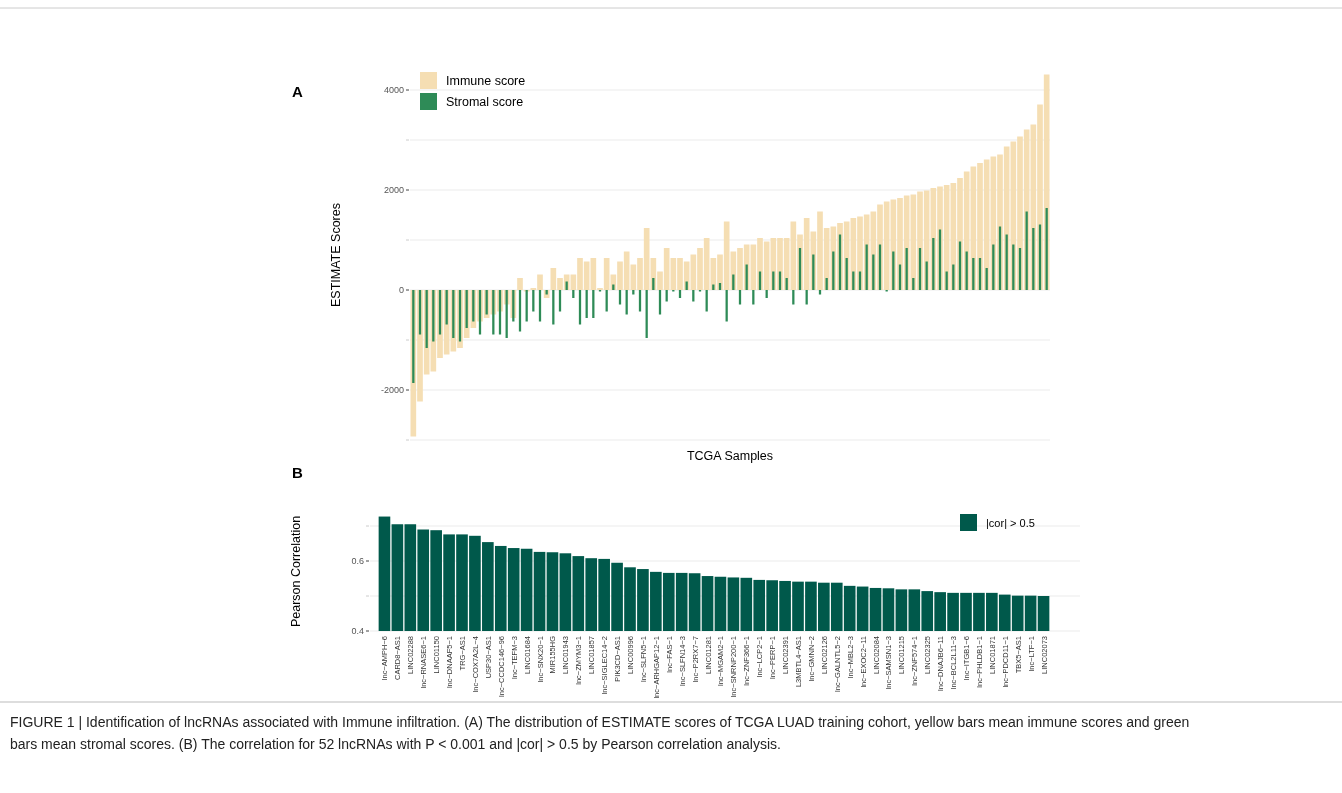 Image resolution: width=1342 pixels, height=793 pixels. What do you see at coordinates (296, 571) in the screenshot?
I see `y-axis-title: Pearson Correlation` at bounding box center [296, 571].